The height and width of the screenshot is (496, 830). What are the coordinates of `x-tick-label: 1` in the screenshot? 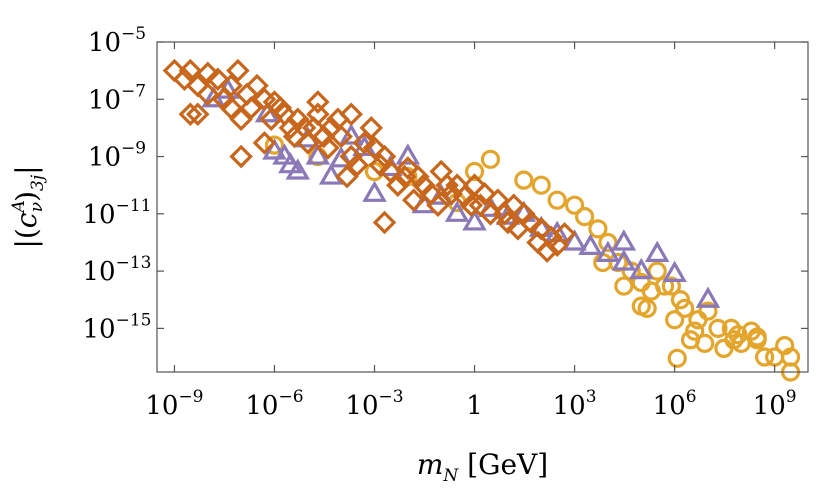 It's located at (474, 406).